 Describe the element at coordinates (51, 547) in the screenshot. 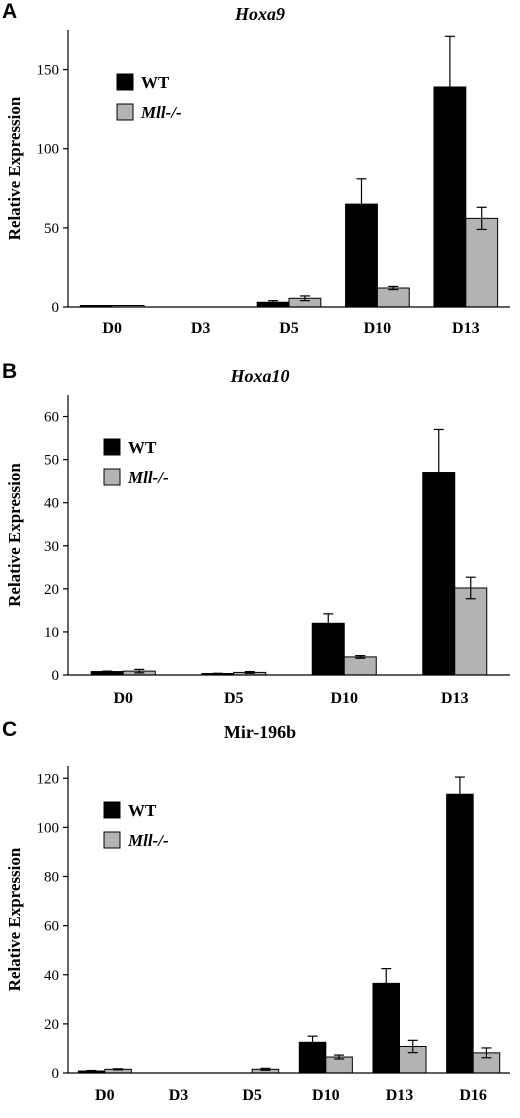

I see `y-tick-label: 30` at that location.